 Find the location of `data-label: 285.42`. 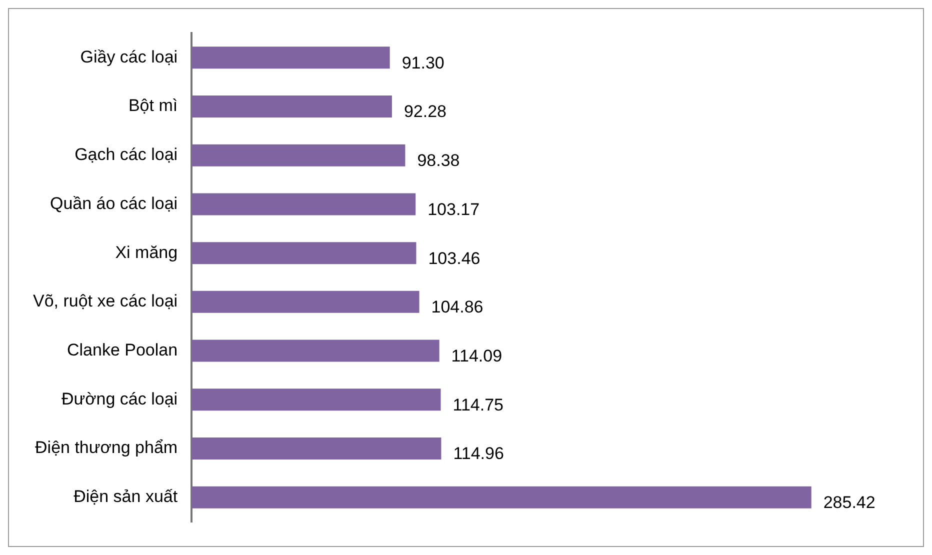

data-label: 285.42 is located at coordinates (849, 502).